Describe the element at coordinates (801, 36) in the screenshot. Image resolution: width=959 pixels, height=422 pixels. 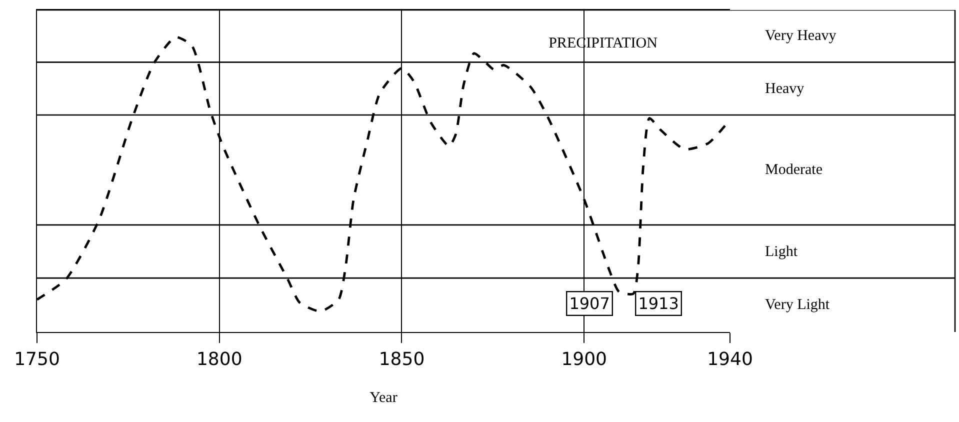
I see `text: Very Heavy` at that location.